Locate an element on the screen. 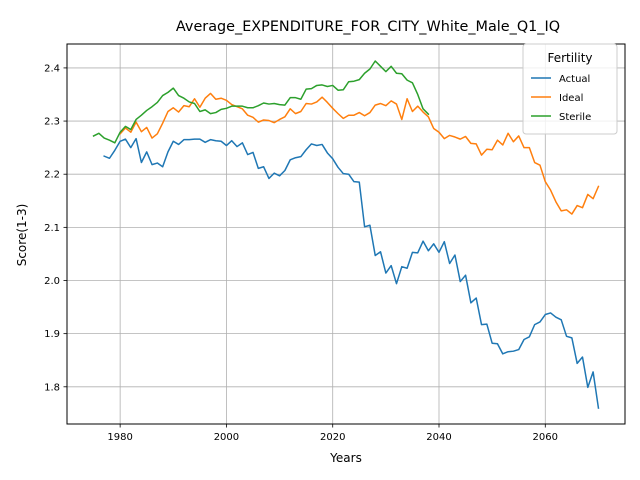 The image size is (640, 480). y-tick-label: 2.0 is located at coordinates (52, 281).